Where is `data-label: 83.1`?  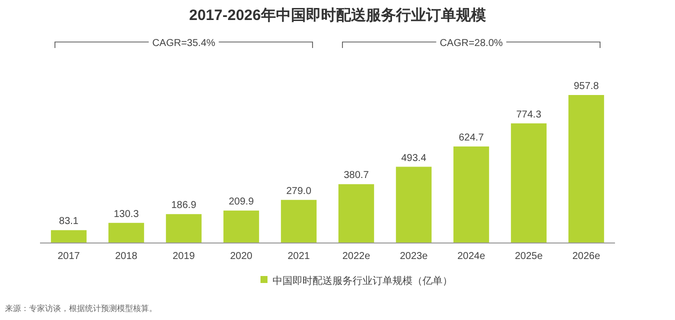
data-label: 83.1 is located at coordinates (69, 222).